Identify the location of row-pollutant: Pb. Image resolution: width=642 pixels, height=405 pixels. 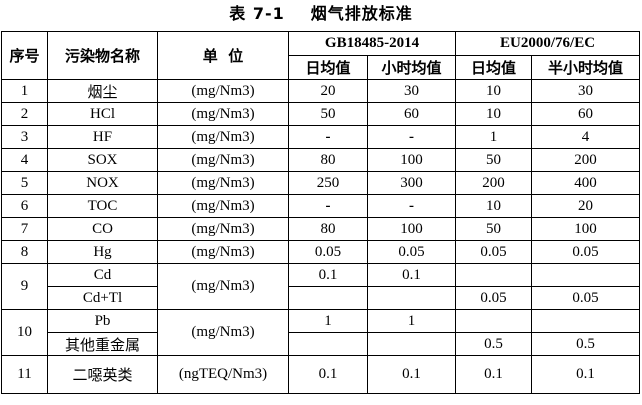
(102, 321).